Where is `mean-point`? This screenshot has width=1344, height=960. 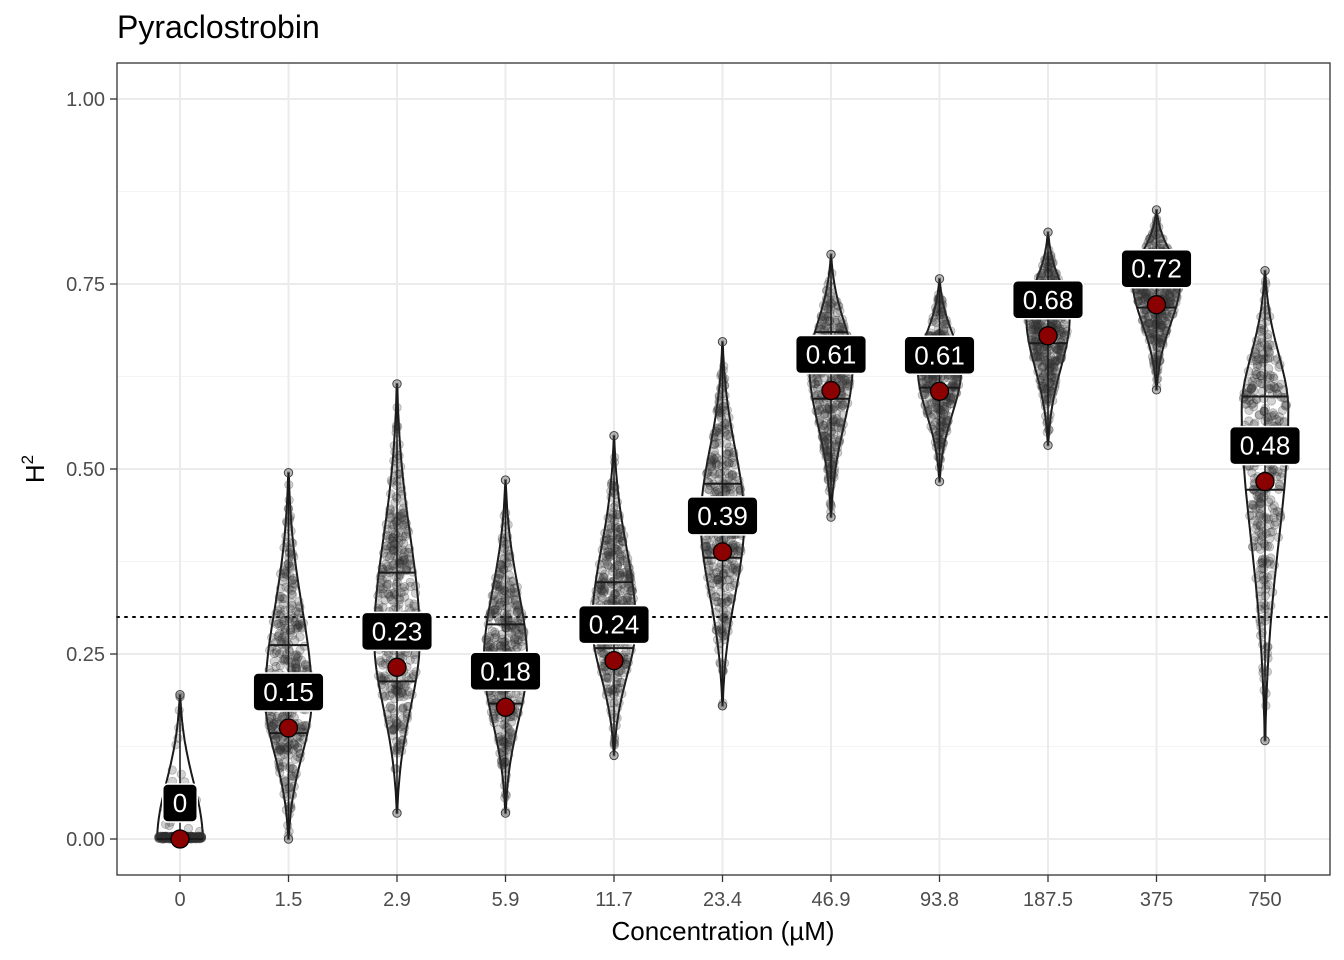 mean-point is located at coordinates (1048, 336).